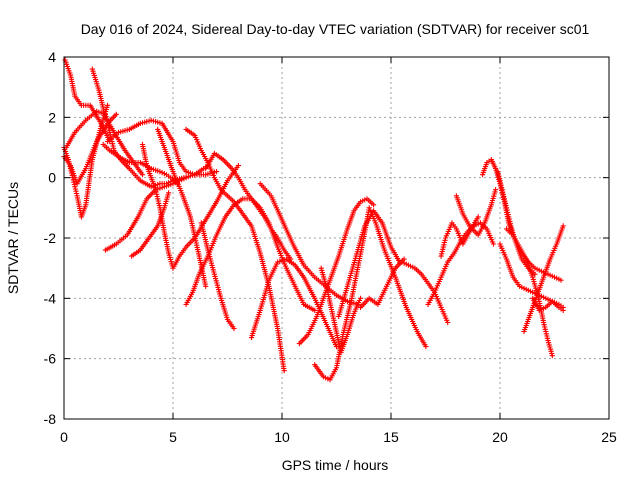  What do you see at coordinates (52, 117) in the screenshot?
I see `y-tick-label: 2` at bounding box center [52, 117].